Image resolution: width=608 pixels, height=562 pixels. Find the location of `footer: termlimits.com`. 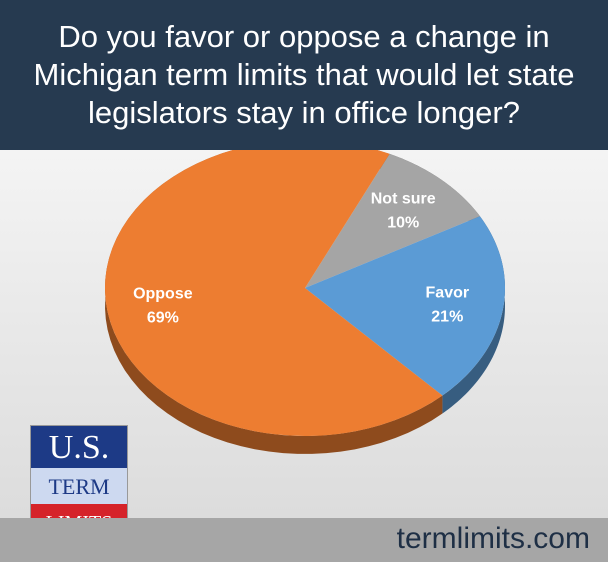

footer: termlimits.com is located at coordinates (304, 540).